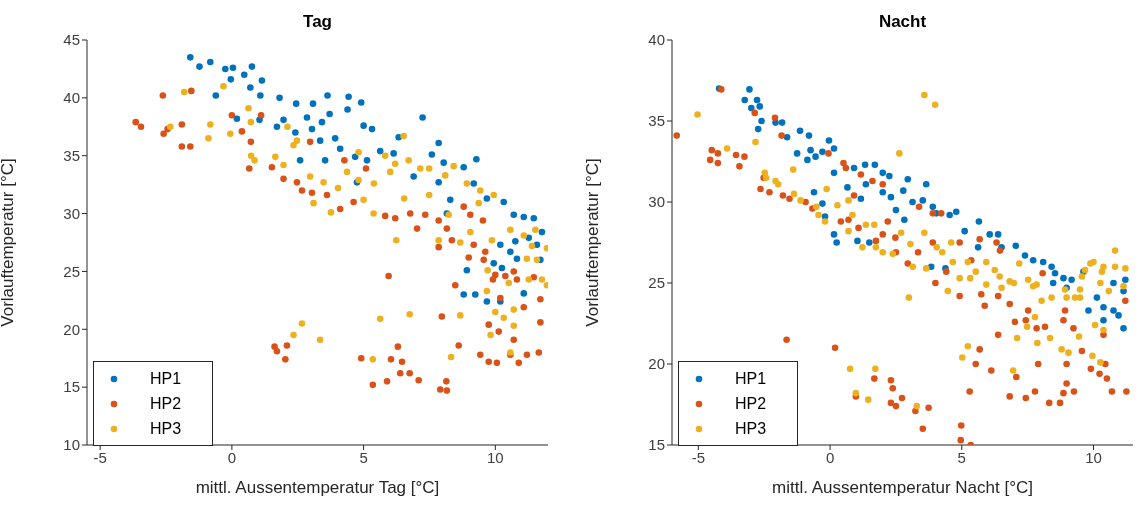 The height and width of the screenshot is (508, 1139). What do you see at coordinates (902, 487) in the screenshot?
I see `x-axis-title: mittl. Aussentemperatur Nacht [°C]` at bounding box center [902, 487].